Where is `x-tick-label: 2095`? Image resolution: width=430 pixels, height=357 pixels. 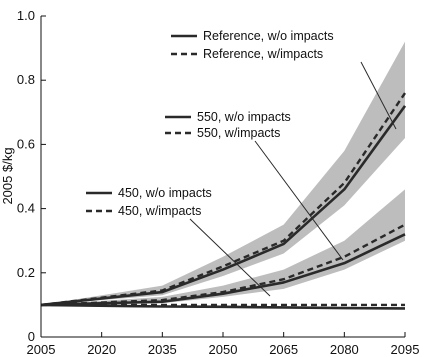 x-tick-label: 2095 is located at coordinates (405, 349).